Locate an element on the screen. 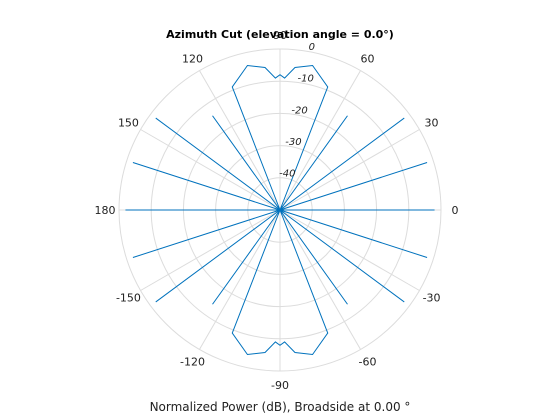  angle-tick-label: -30 is located at coordinates (432, 298).